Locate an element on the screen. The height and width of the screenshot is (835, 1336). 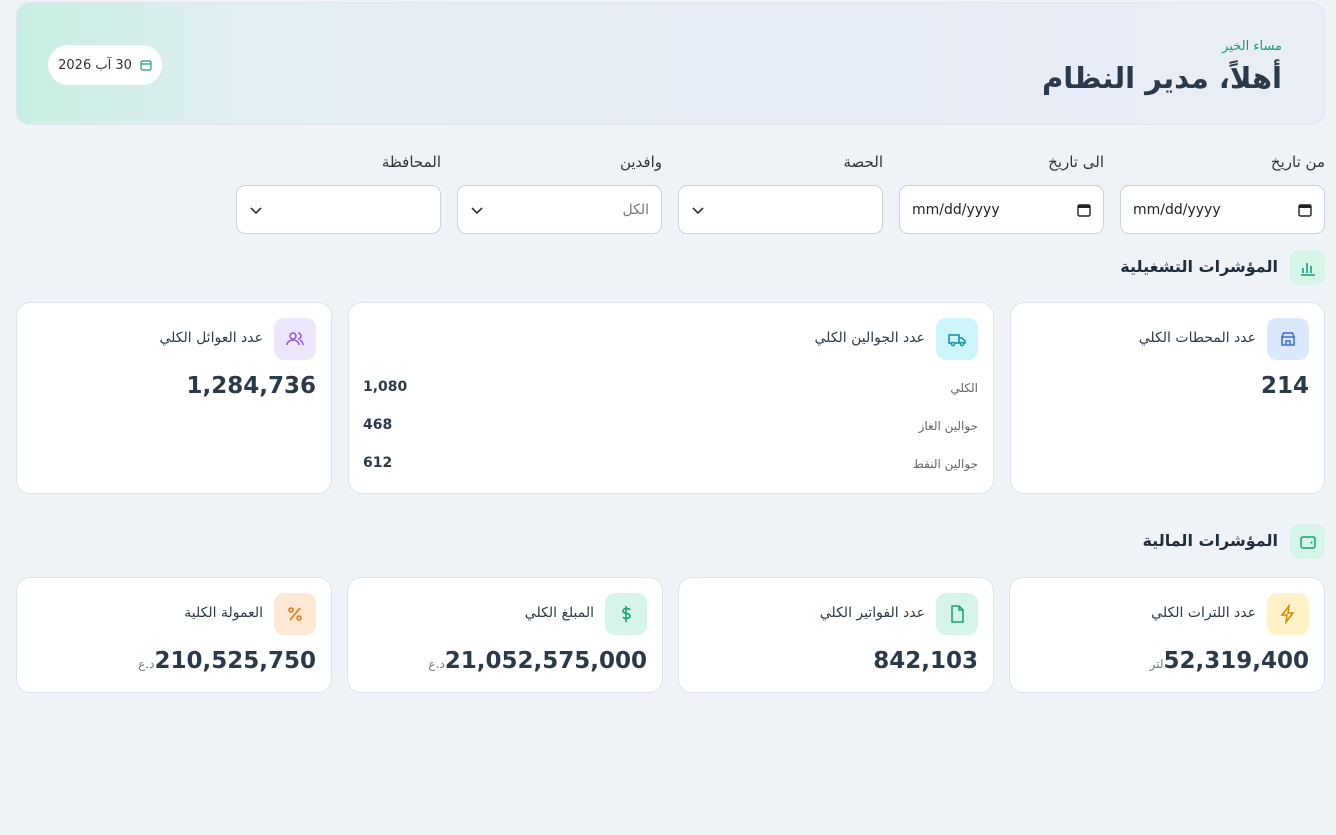
card-title: عدد العوائل الكلي is located at coordinates (211, 338).